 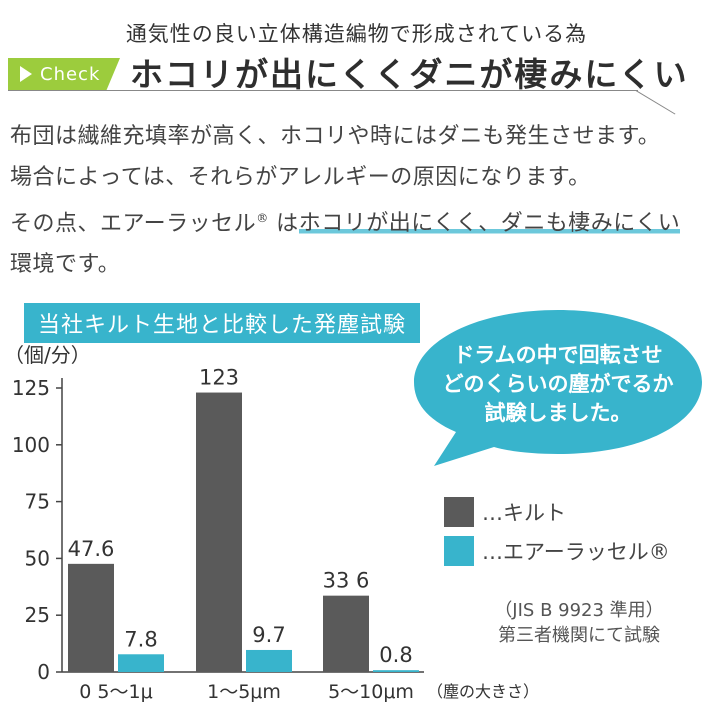 What do you see at coordinates (558, 413) in the screenshot?
I see `bubble-line-3: 試験しました。` at bounding box center [558, 413].